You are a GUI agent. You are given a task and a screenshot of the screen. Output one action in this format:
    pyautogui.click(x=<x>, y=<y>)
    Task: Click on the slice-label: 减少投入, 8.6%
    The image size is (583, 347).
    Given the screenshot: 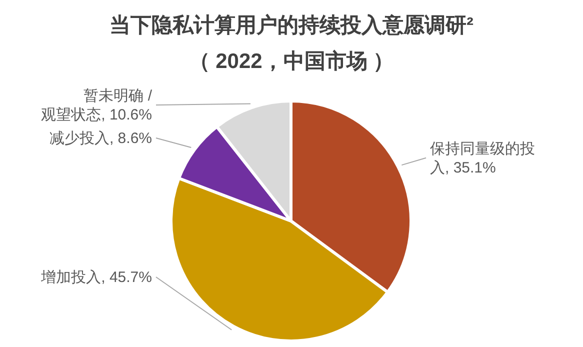 What is the action you would take?
    pyautogui.click(x=100, y=138)
    